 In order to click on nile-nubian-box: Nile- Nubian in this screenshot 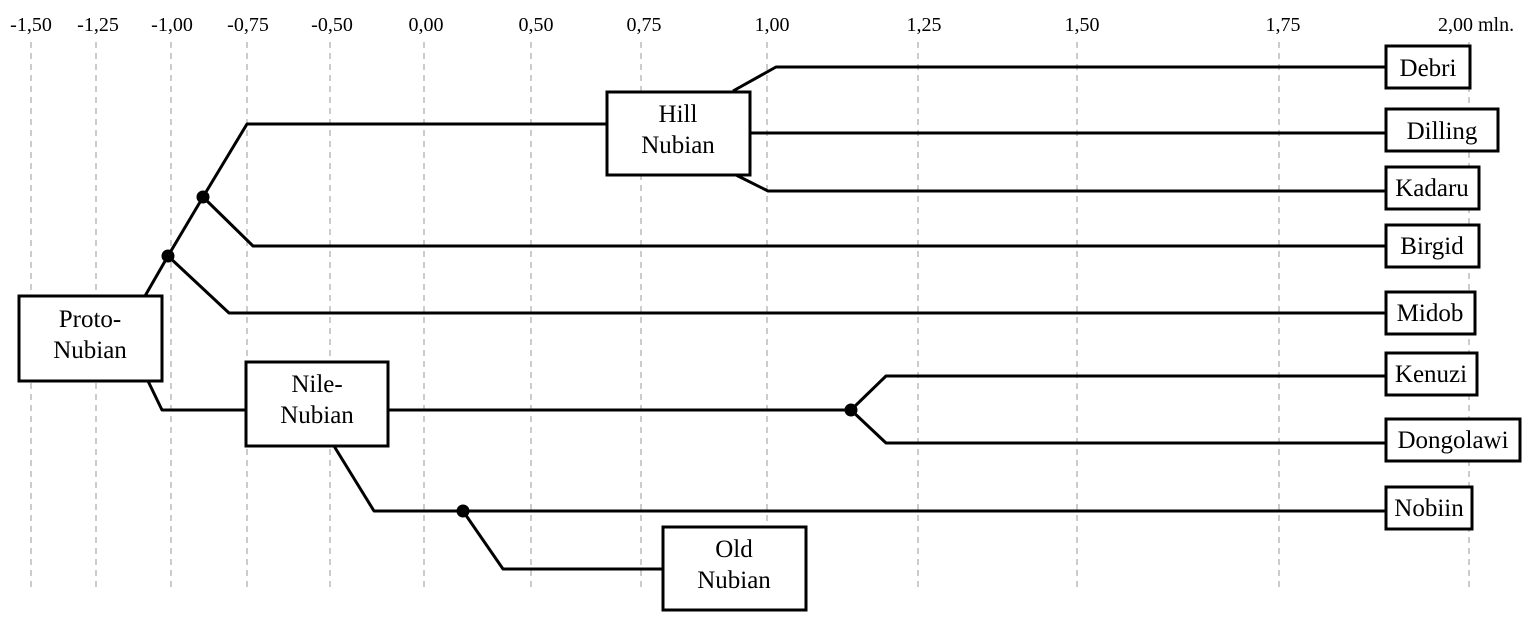, I will do `click(317, 404)`.